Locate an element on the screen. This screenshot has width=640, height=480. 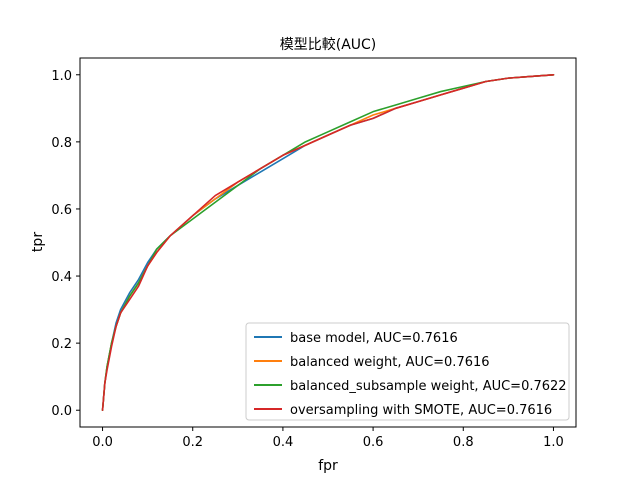
x-tick-label: 0.8 is located at coordinates (463, 442).